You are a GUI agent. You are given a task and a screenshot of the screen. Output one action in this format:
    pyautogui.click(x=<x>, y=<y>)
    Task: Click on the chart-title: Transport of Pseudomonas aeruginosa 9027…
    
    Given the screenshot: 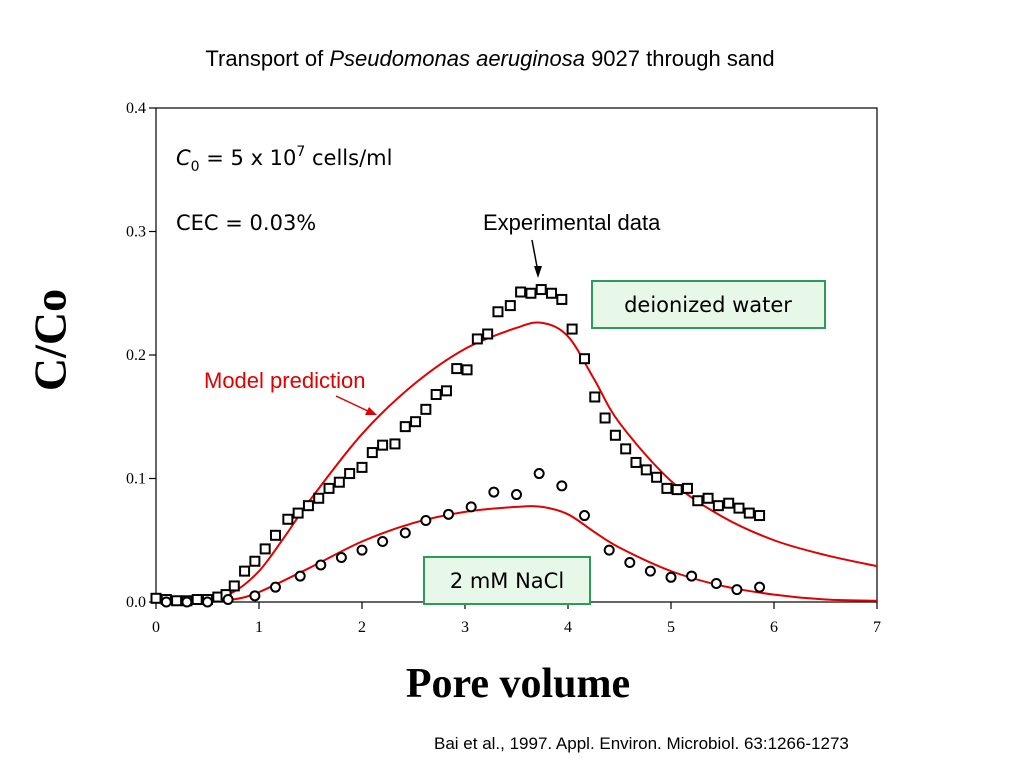 What is the action you would take?
    pyautogui.click(x=490, y=59)
    